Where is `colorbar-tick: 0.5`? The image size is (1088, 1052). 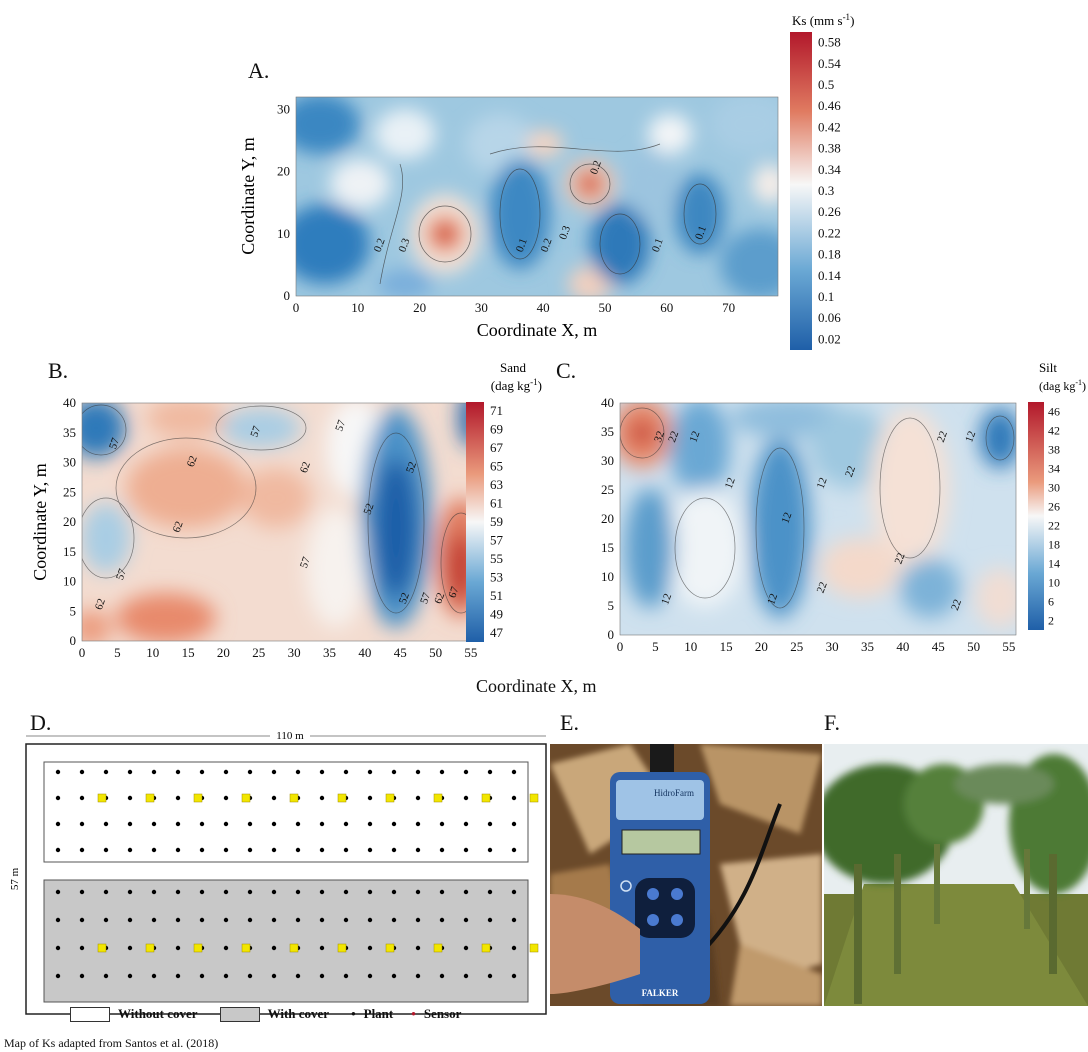
colorbar-tick: 0.5 is located at coordinates (826, 84).